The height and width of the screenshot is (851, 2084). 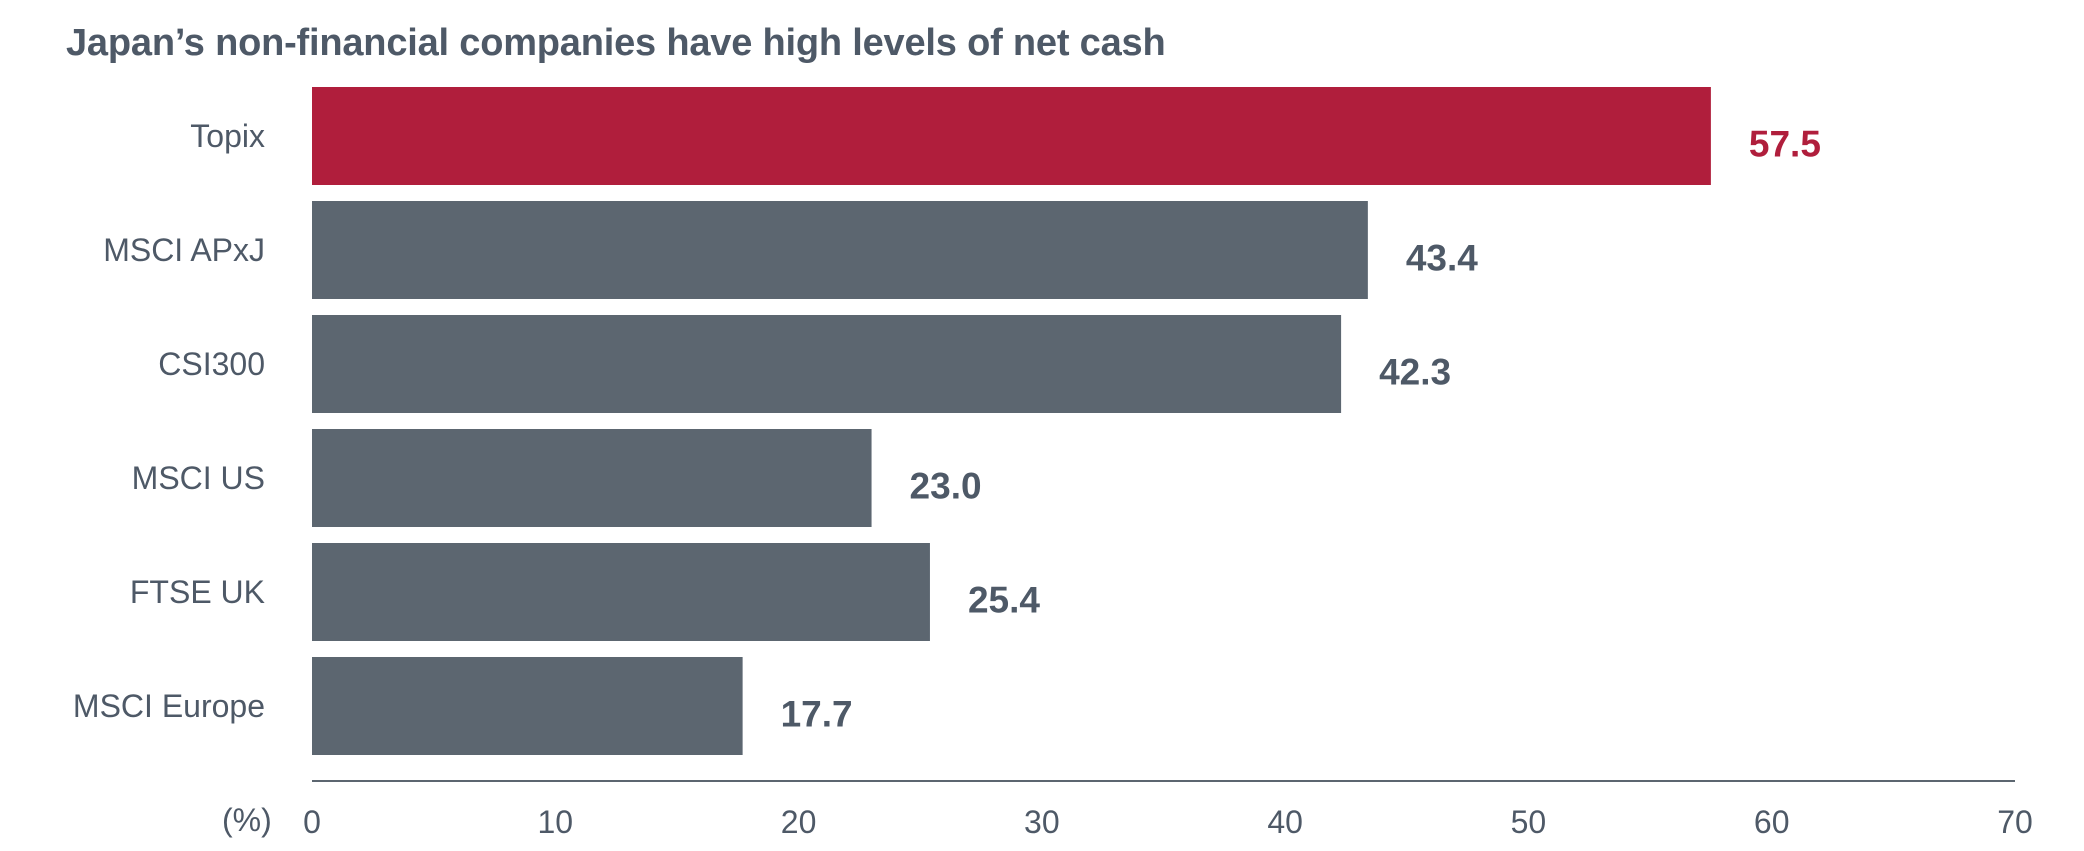 What do you see at coordinates (247, 820) in the screenshot?
I see `x-axis-unit-label: (%)` at bounding box center [247, 820].